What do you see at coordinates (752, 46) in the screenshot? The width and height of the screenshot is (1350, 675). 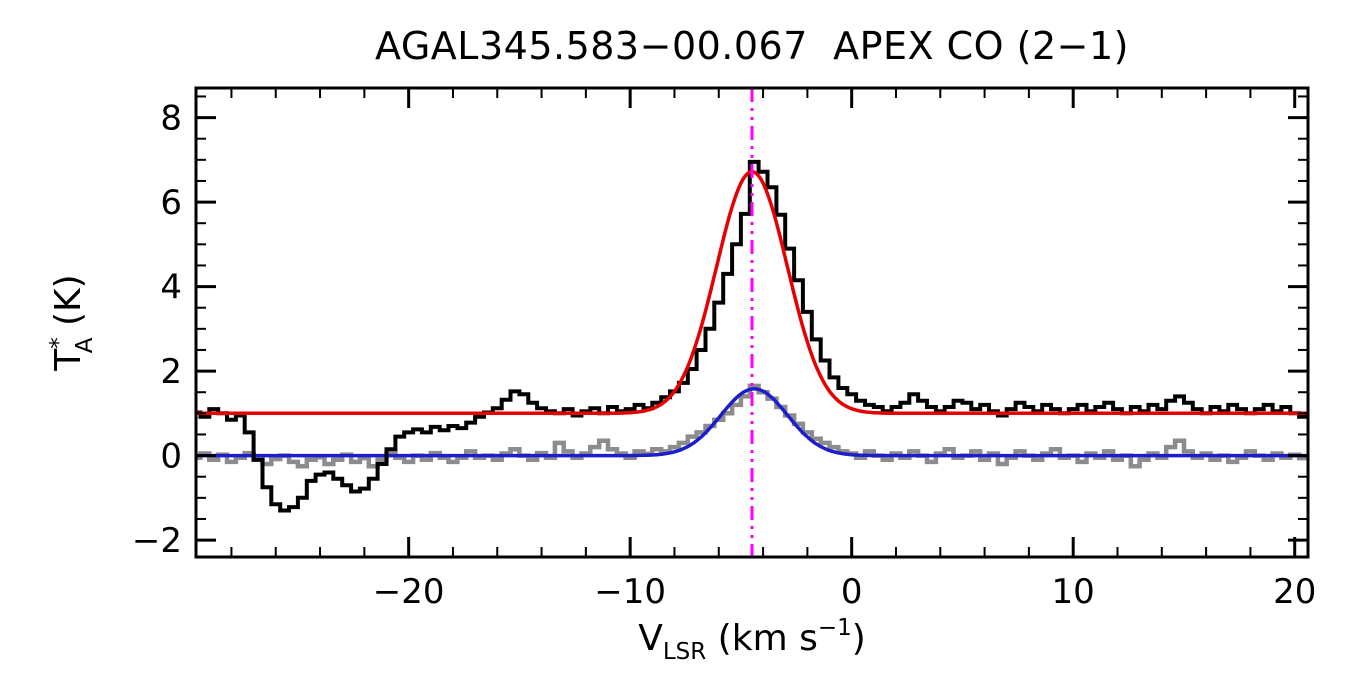 I see `chart-title: AGAL345.583−00.067 APEX CO (2−1)` at bounding box center [752, 46].